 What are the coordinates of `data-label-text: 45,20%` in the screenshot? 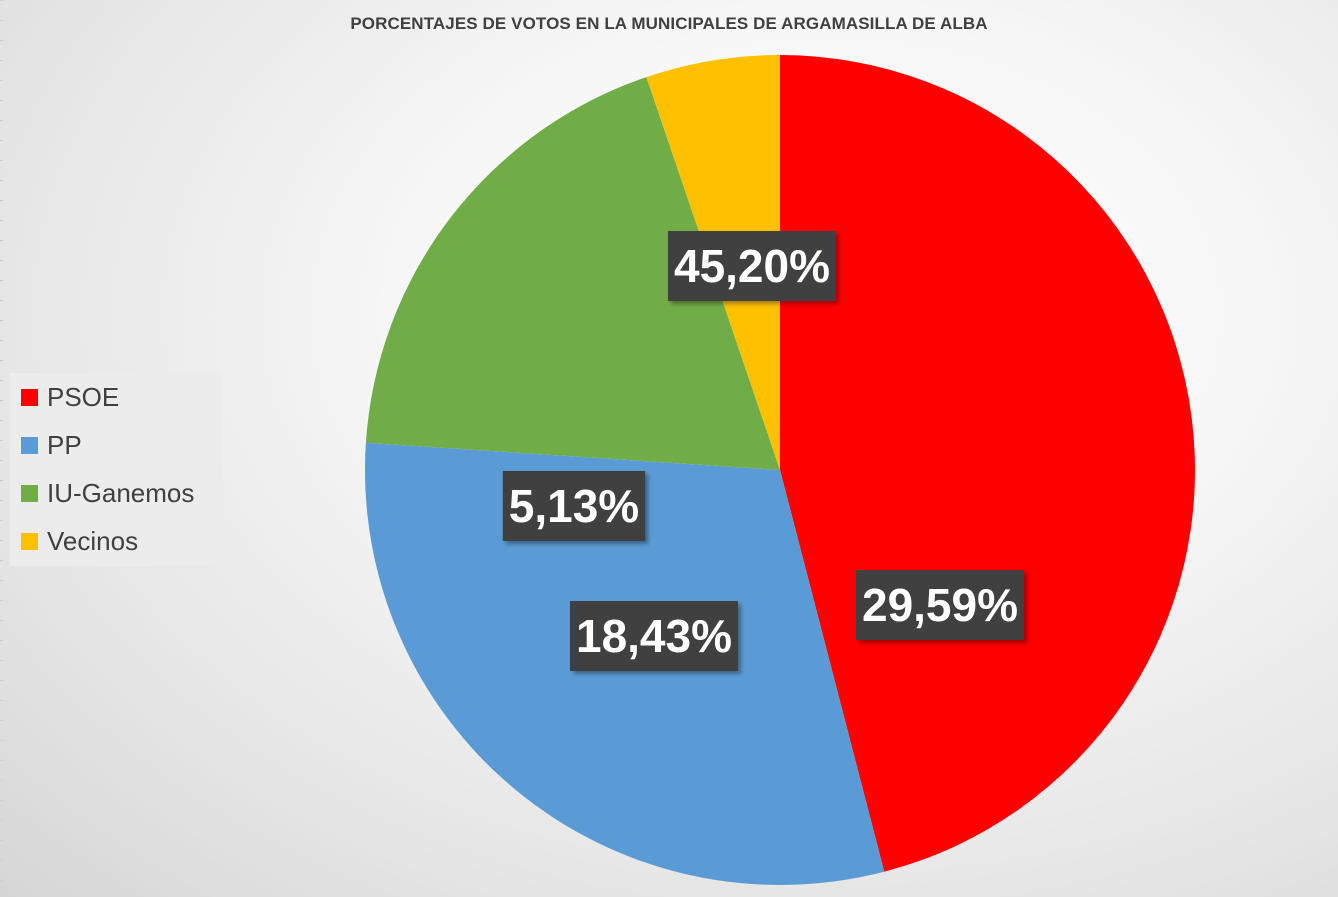 It's located at (752, 266).